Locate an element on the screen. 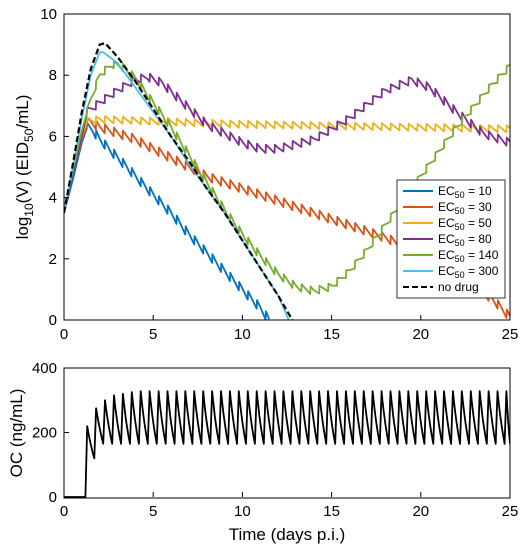  series-line is located at coordinates (167, 220).